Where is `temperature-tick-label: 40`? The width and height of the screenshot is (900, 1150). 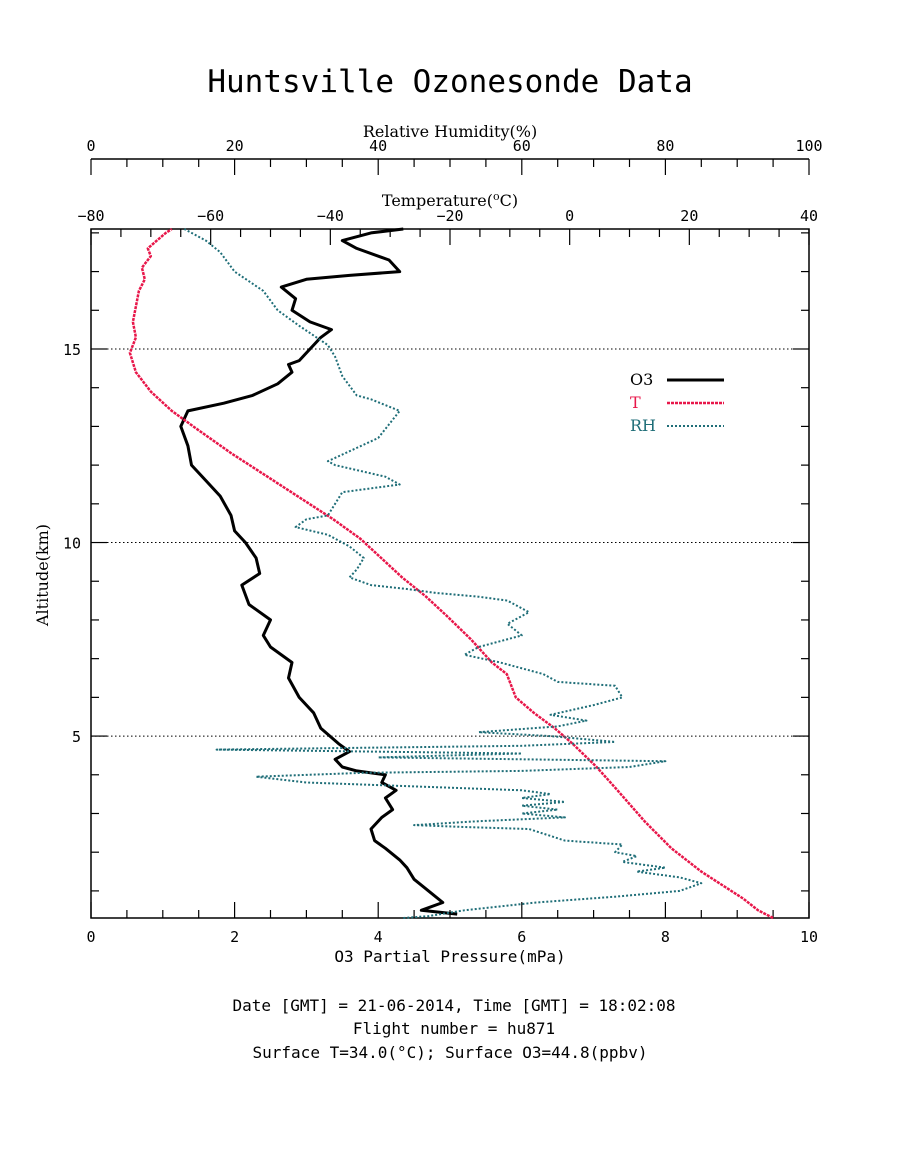 temperature-tick-label: 40 is located at coordinates (809, 216).